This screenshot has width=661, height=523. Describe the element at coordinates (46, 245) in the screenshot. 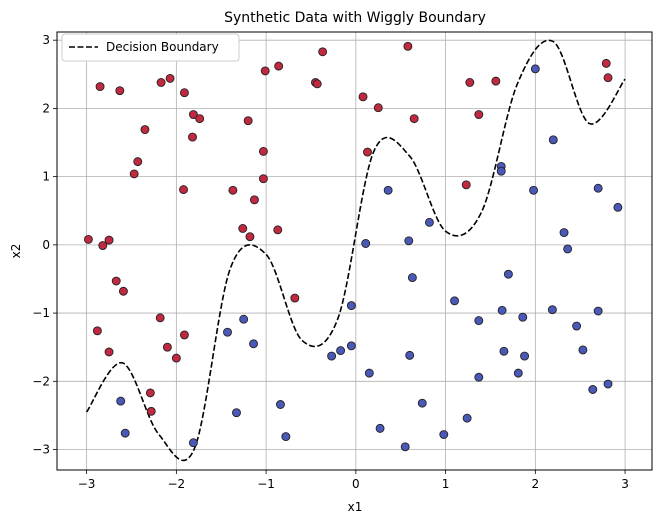

I see `y-tick-label: 0` at that location.